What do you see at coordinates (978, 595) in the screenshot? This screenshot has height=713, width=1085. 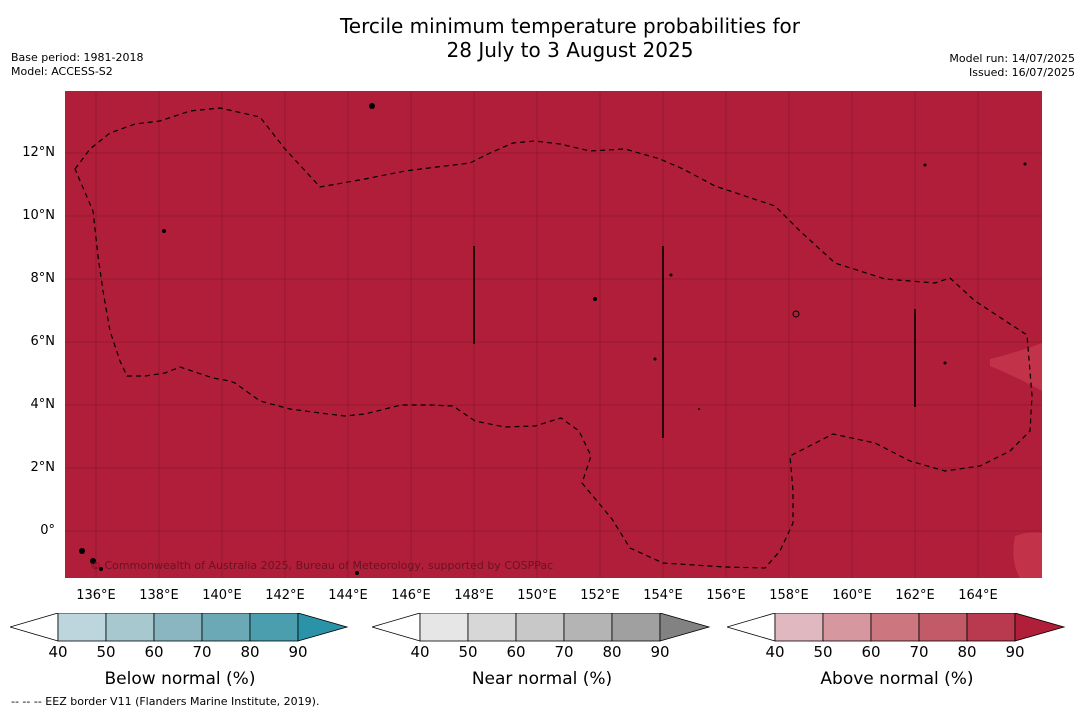 I see `lon-label-164e: 164°E` at bounding box center [978, 595].